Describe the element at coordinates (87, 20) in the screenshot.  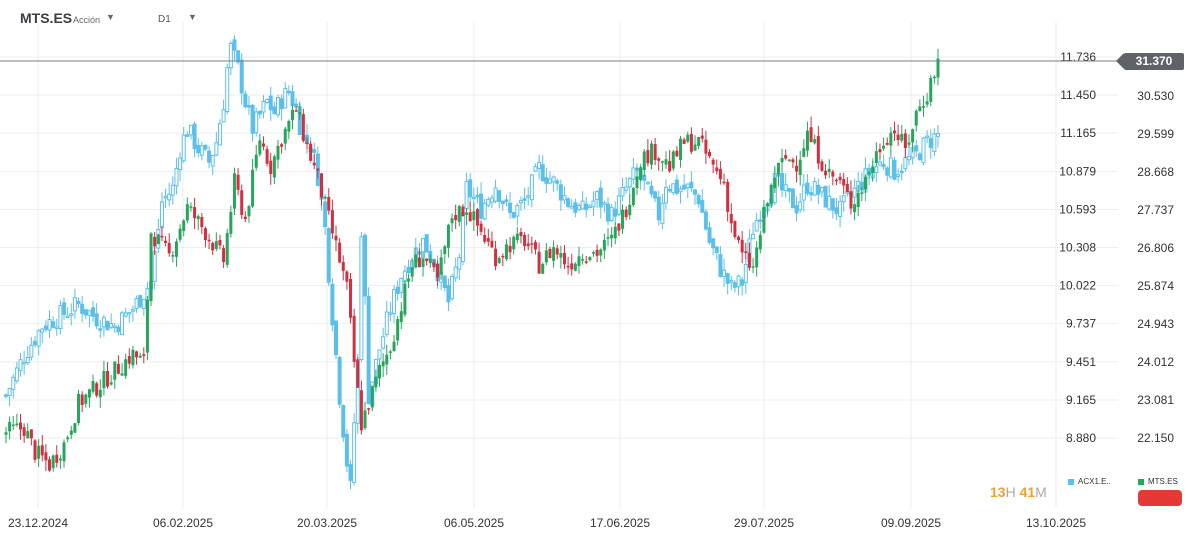
I see `instrument-kind: Acción` at that location.